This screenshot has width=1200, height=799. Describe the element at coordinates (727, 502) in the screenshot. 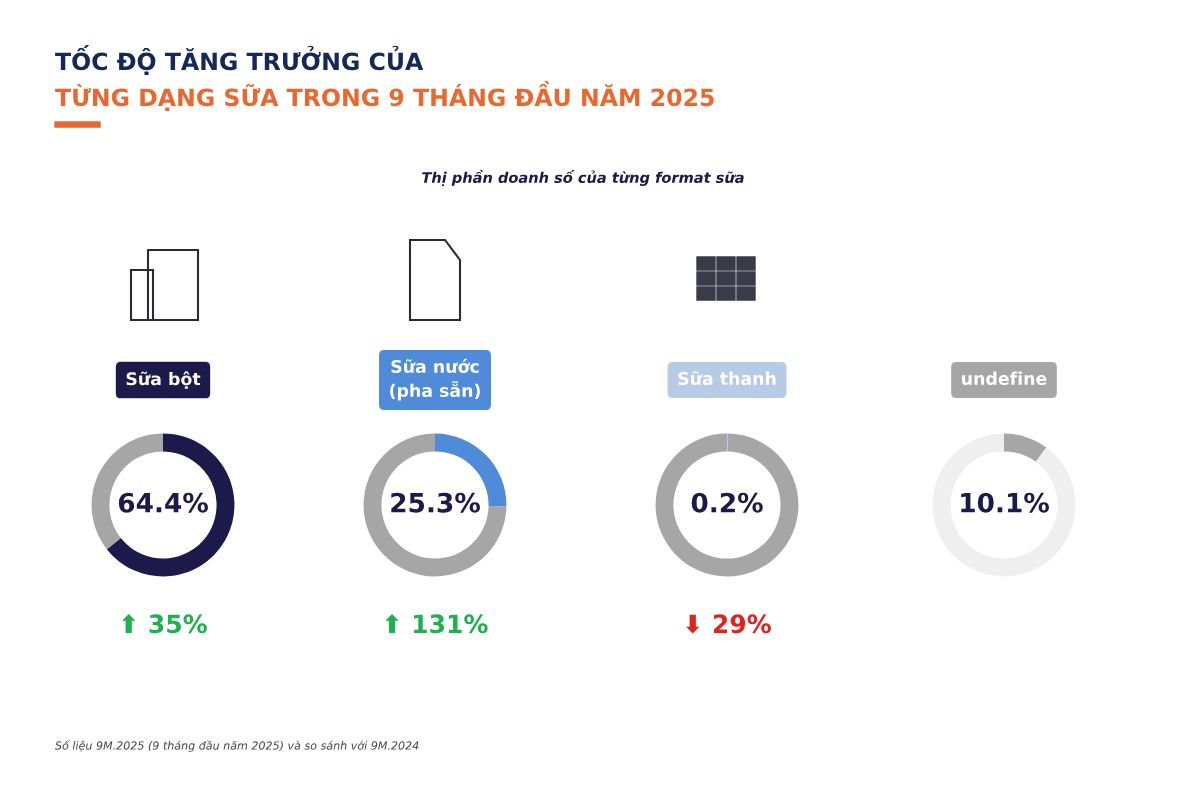

I see `data-label: 0.2%` at that location.